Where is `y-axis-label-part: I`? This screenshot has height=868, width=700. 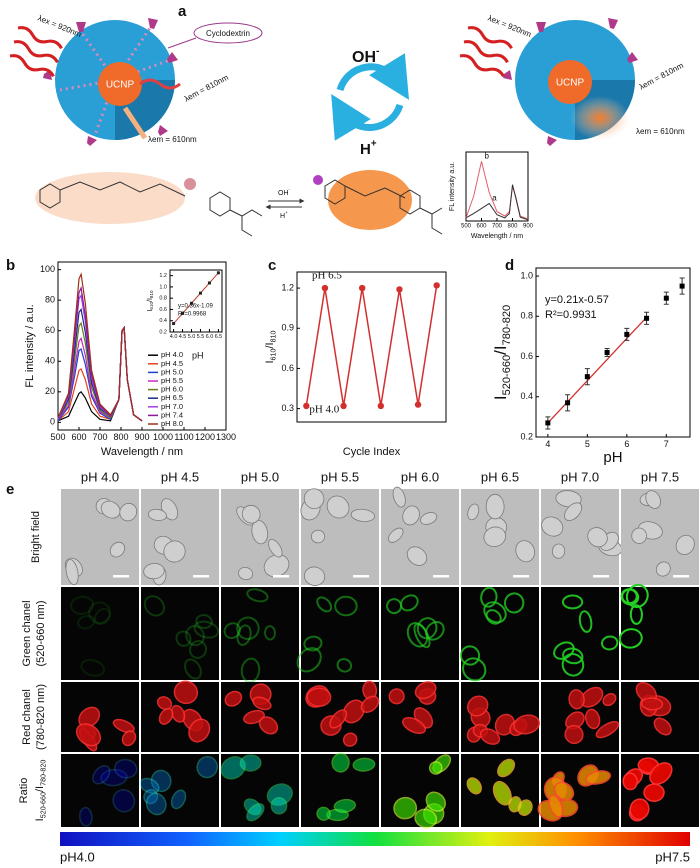
y-axis-label-part: I is located at coordinates (500, 397).